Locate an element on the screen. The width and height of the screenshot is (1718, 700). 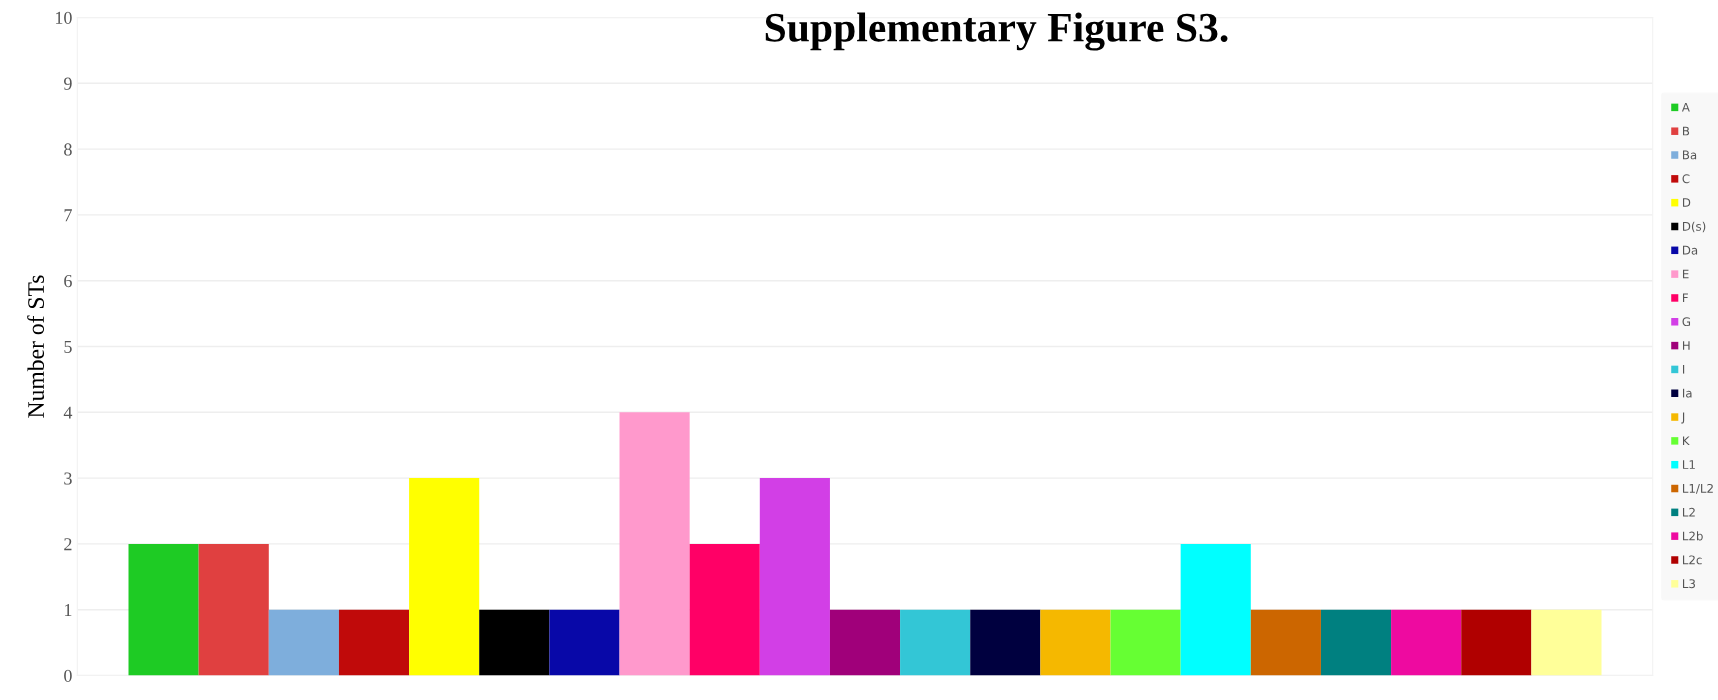
y-tick-label: 2 is located at coordinates (68, 544).